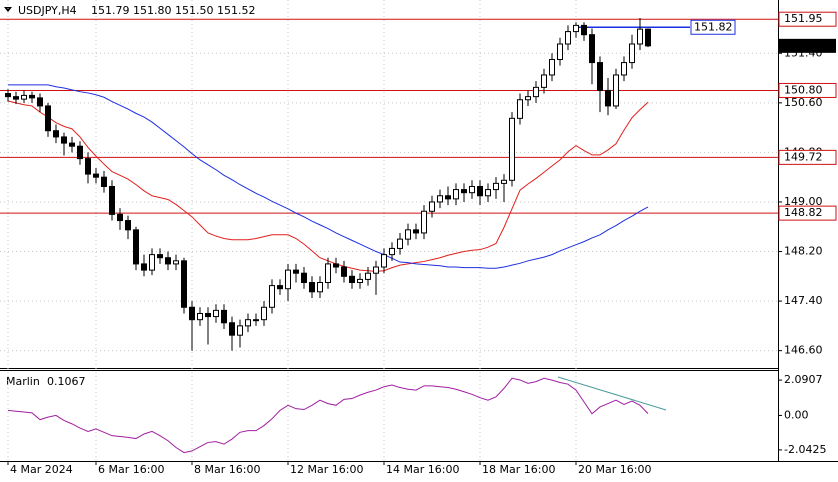 The image size is (838, 482). I want to click on x-tick-label: 20 Mar 16:00, so click(614, 469).